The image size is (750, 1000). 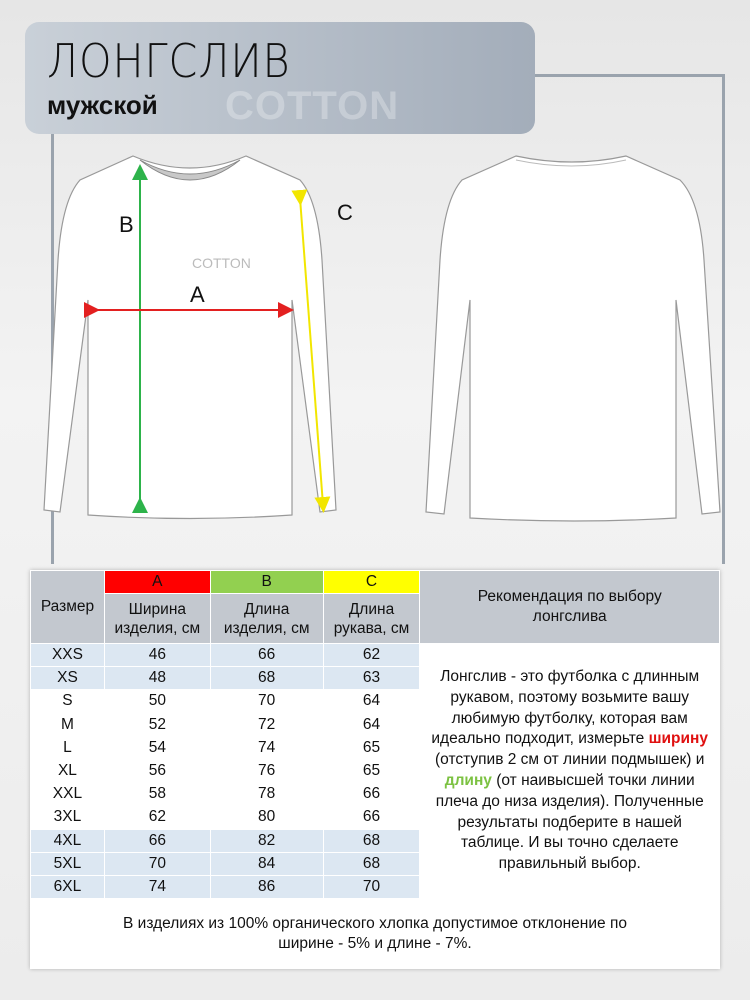 I want to click on cell-size: 6XL, so click(x=67, y=887).